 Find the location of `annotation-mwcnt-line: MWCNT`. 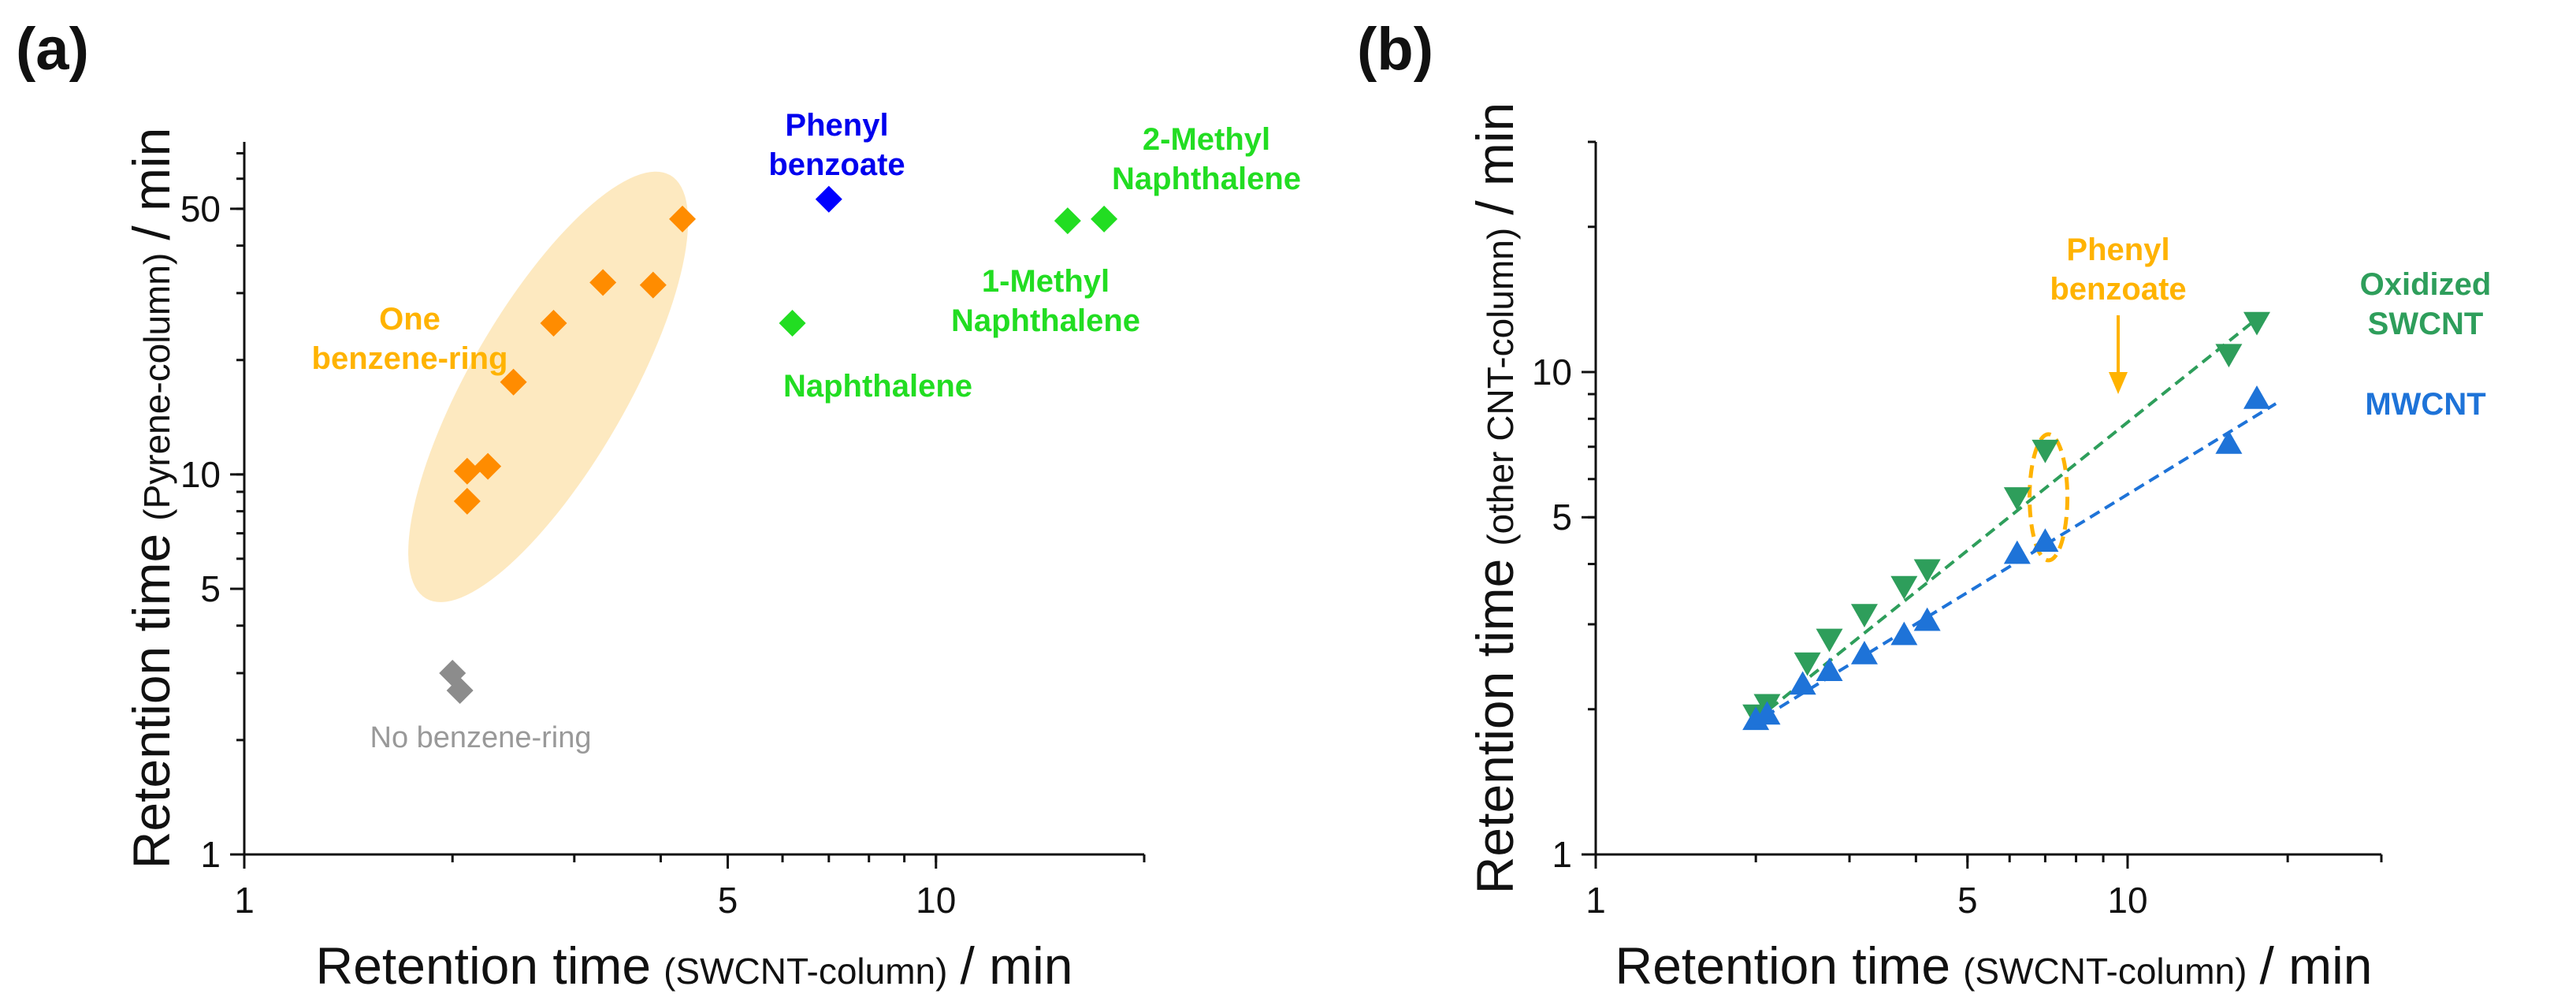

annotation-mwcnt-line: MWCNT is located at coordinates (2425, 405).